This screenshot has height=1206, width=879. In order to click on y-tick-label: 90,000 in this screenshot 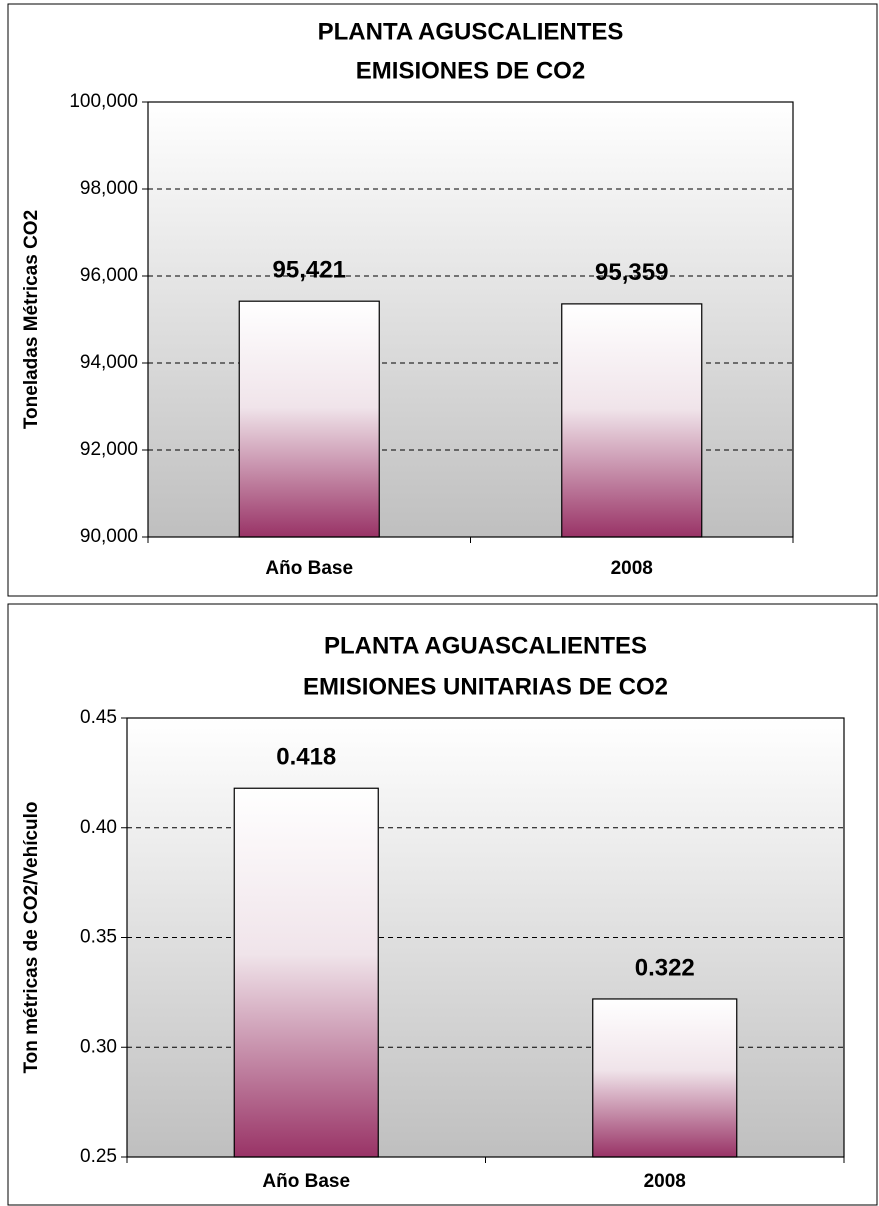, I will do `click(109, 536)`.